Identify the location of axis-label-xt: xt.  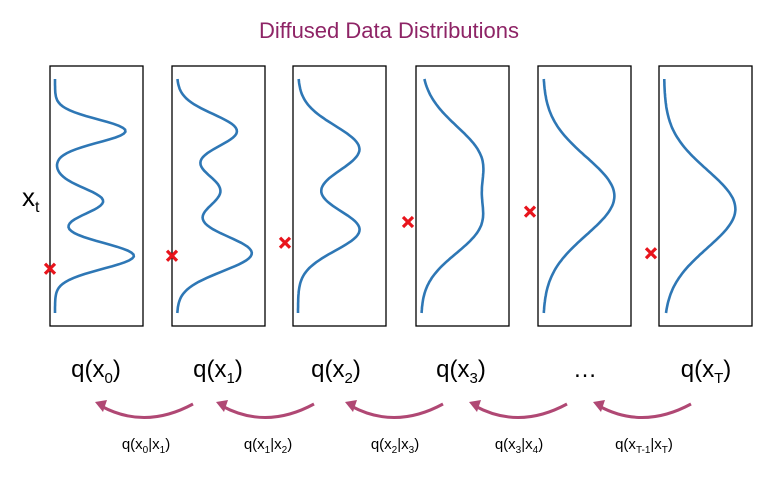
(30, 199).